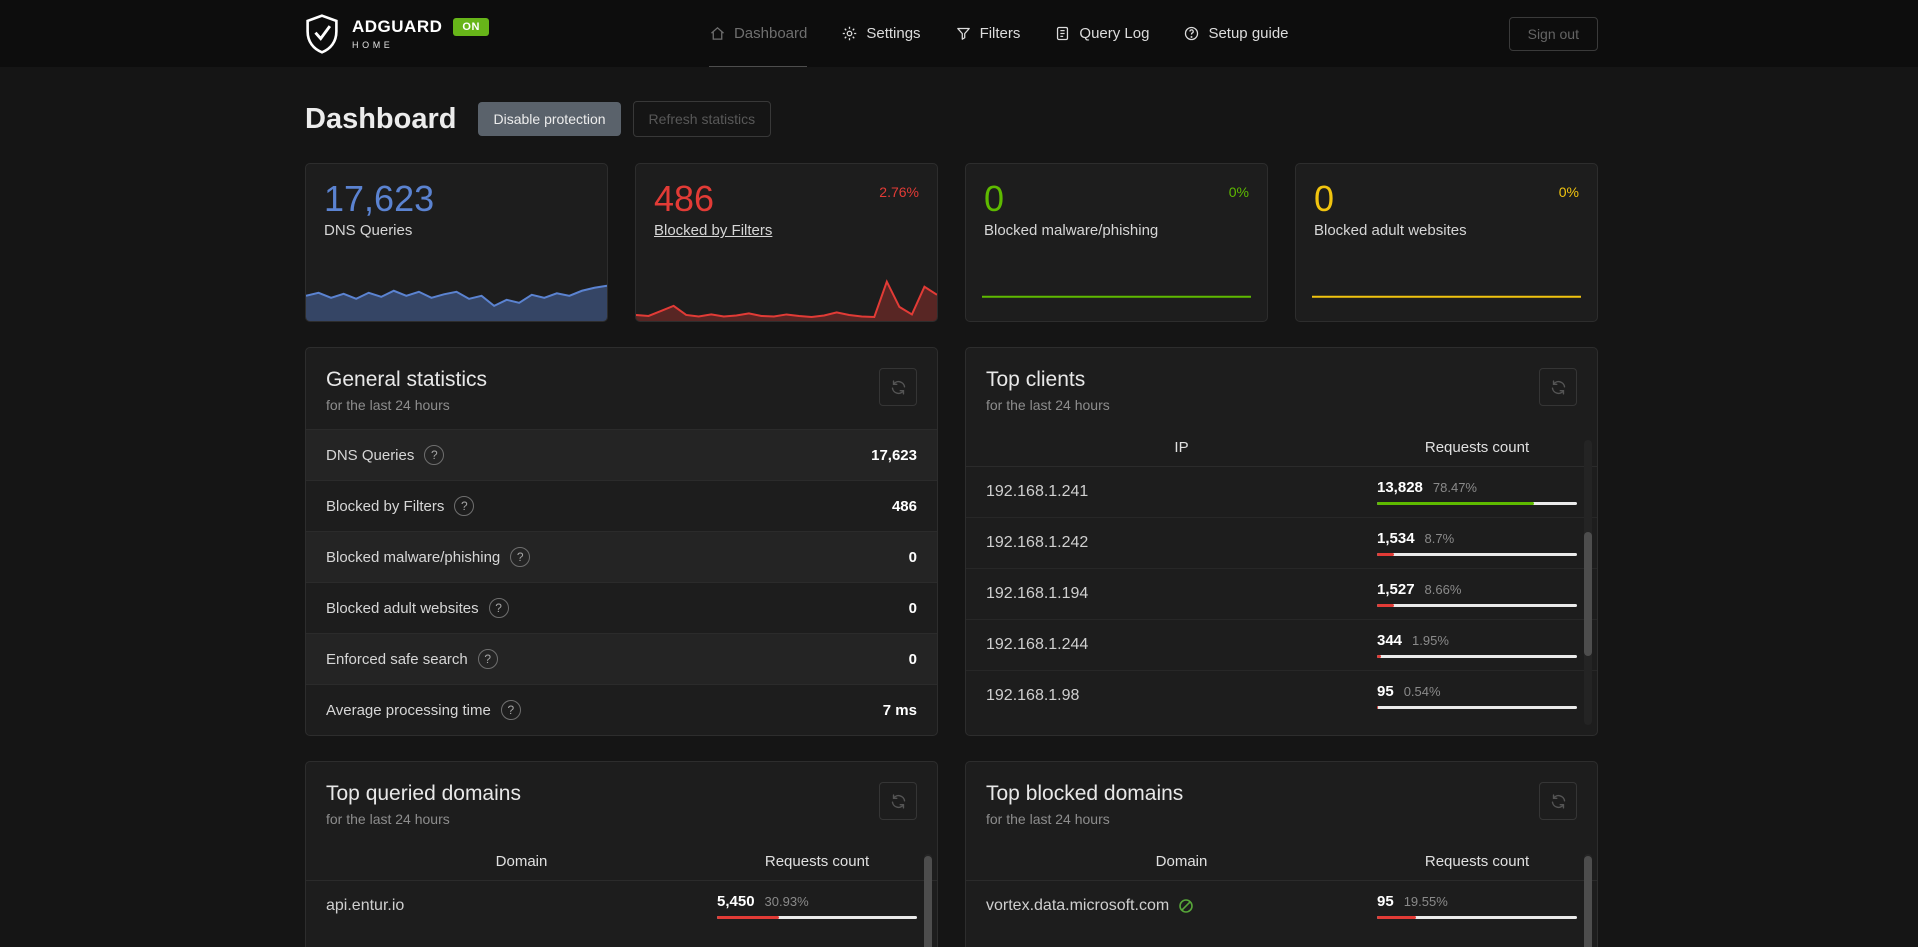  Describe the element at coordinates (786, 242) in the screenshot. I see `stat-card: 486 2.76% Blocked by Filters` at that location.